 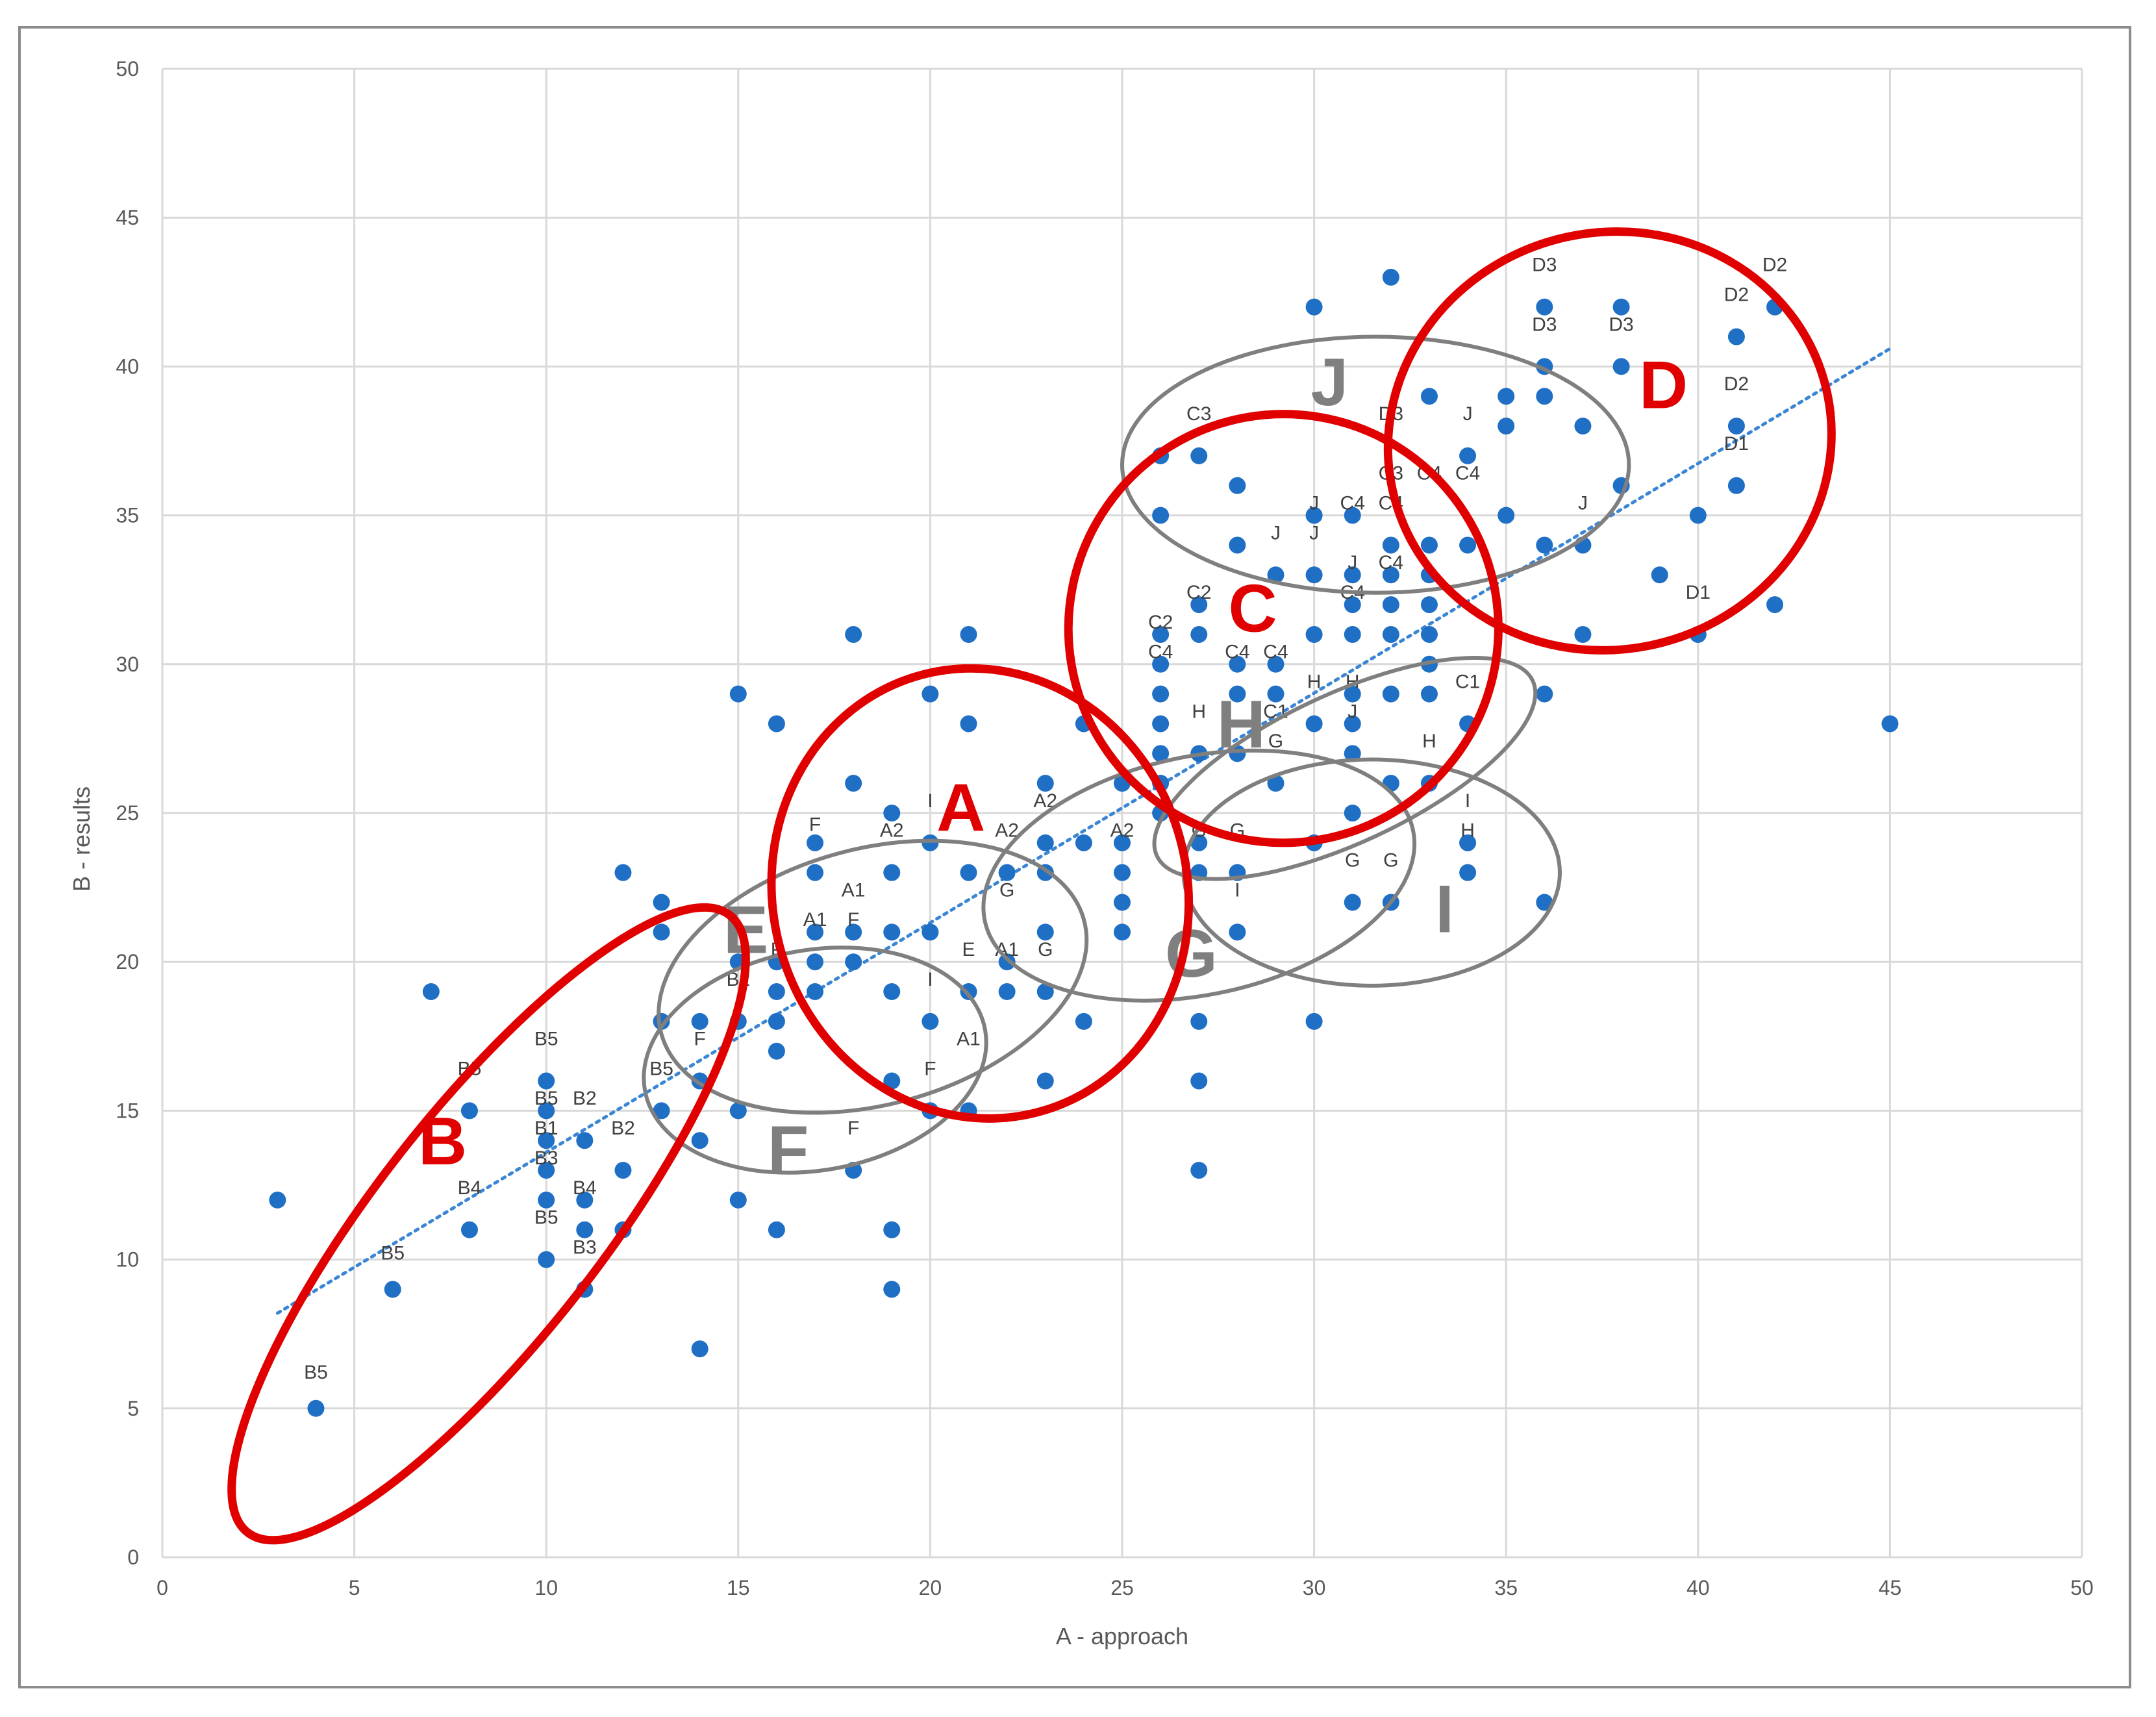 I want to click on group-h-label: H, so click(x=1241, y=724).